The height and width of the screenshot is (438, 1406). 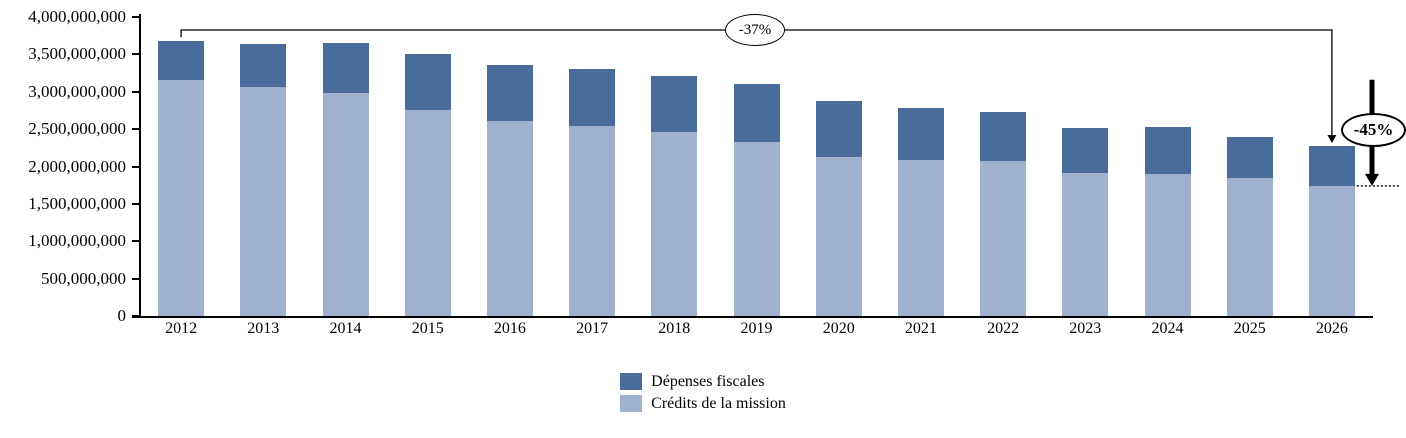 What do you see at coordinates (1331, 328) in the screenshot?
I see `x-axis-category-label: 2026` at bounding box center [1331, 328].